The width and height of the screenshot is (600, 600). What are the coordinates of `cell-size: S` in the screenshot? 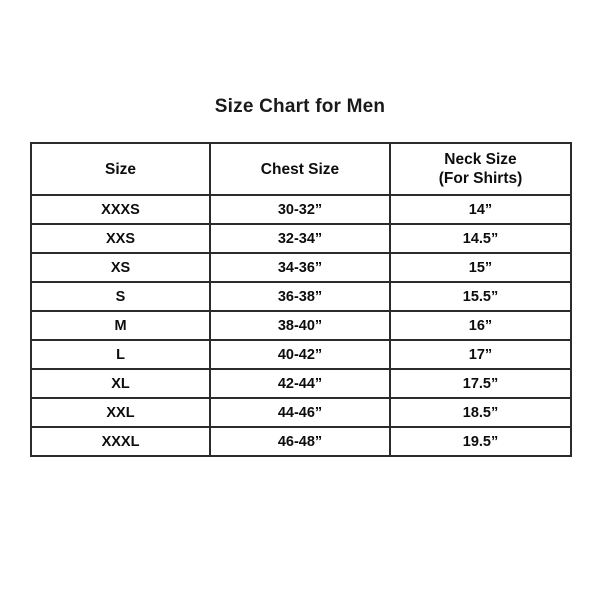 It's located at (120, 296).